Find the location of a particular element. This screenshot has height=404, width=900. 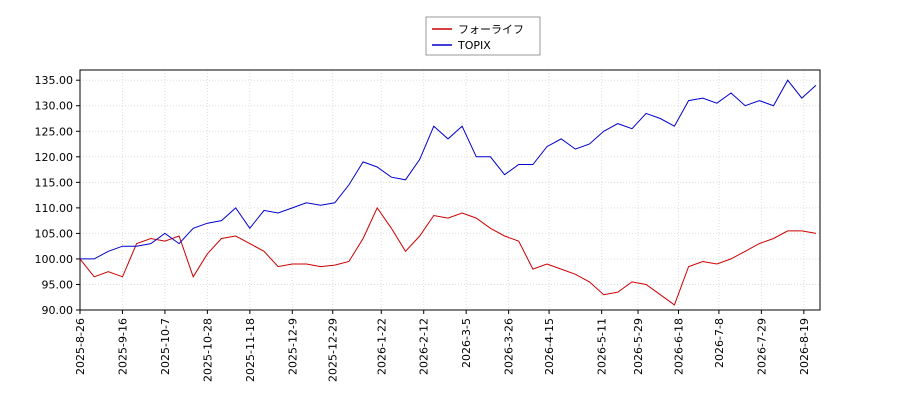

x-tick-label: 2026-6-18 is located at coordinates (678, 346).